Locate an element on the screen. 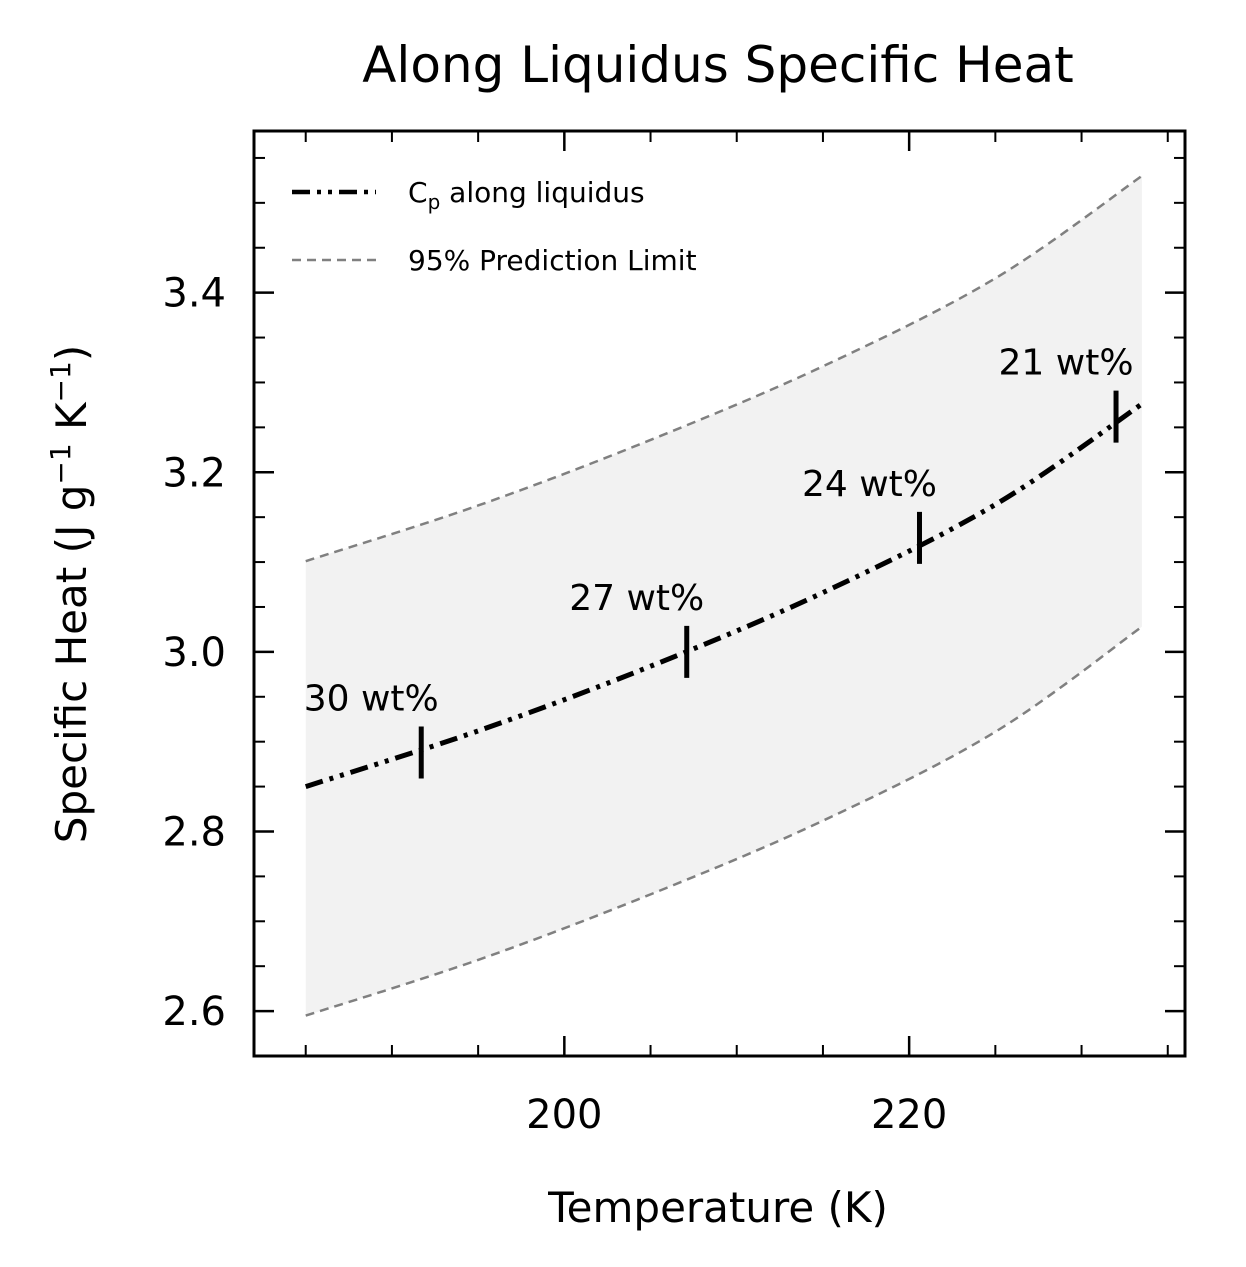  legend-label-cp: Cp along liquidus is located at coordinates (526, 195).